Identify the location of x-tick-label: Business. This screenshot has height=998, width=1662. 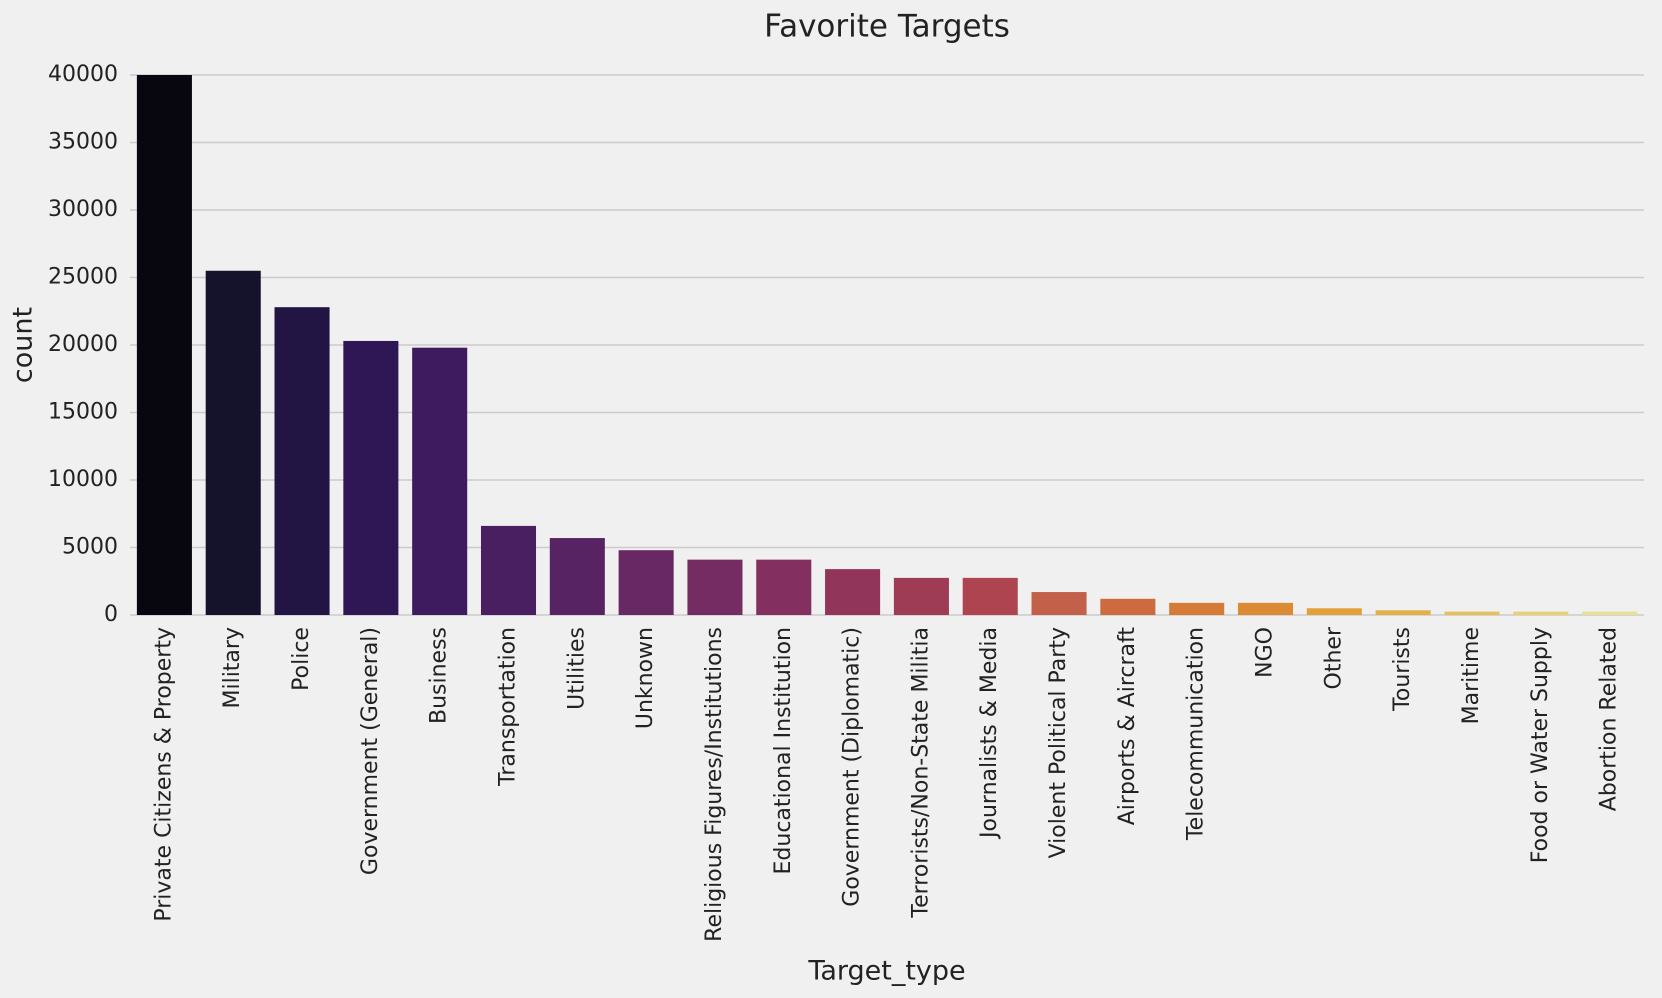
(439, 675).